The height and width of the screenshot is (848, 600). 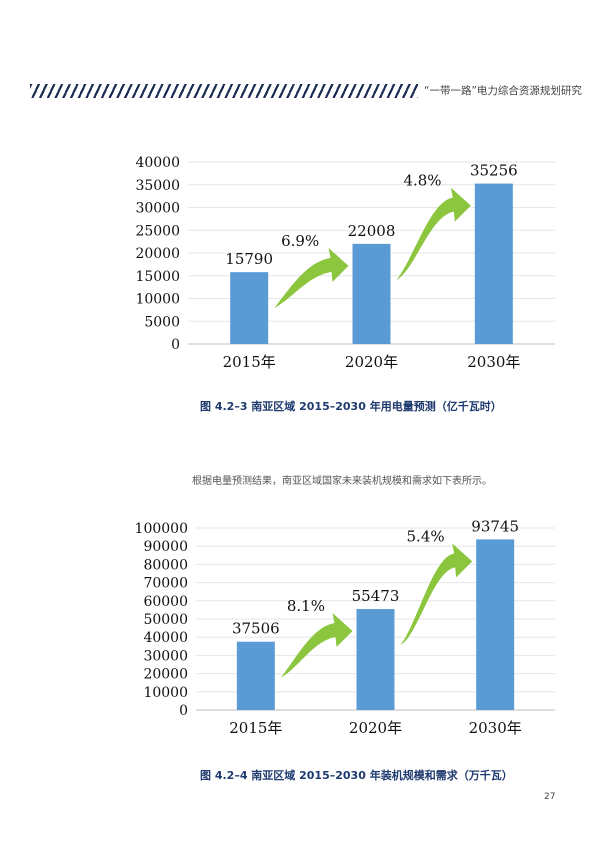 What do you see at coordinates (165, 547) in the screenshot?
I see `y-tick-label: 90000` at bounding box center [165, 547].